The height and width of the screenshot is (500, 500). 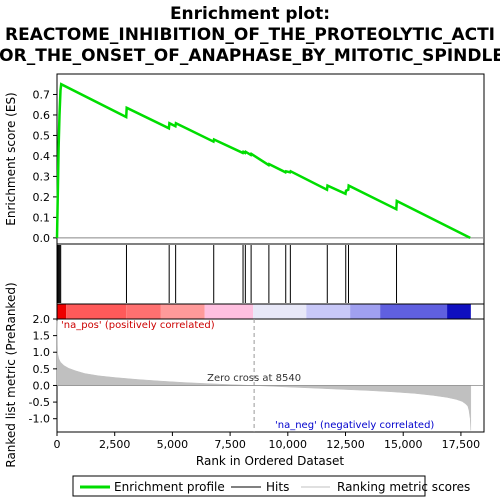 I want to click on es-y-tick-label: 0.1, so click(x=42, y=217).